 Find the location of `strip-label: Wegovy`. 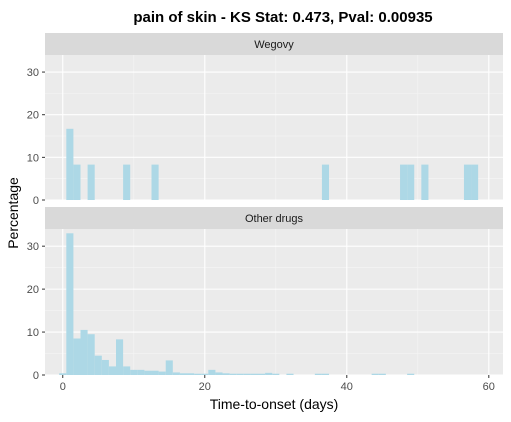

strip-label: Wegovy is located at coordinates (274, 45).